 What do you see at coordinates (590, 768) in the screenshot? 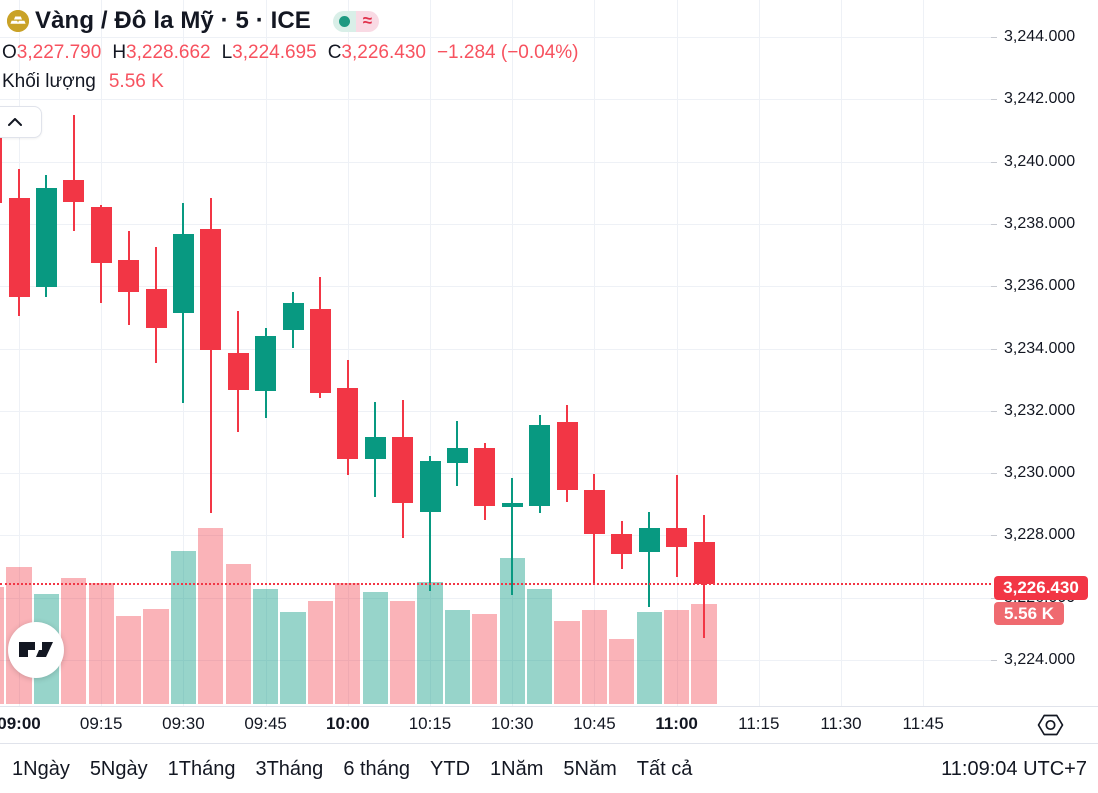
I see `range-button-5năm: 5Năm` at bounding box center [590, 768].